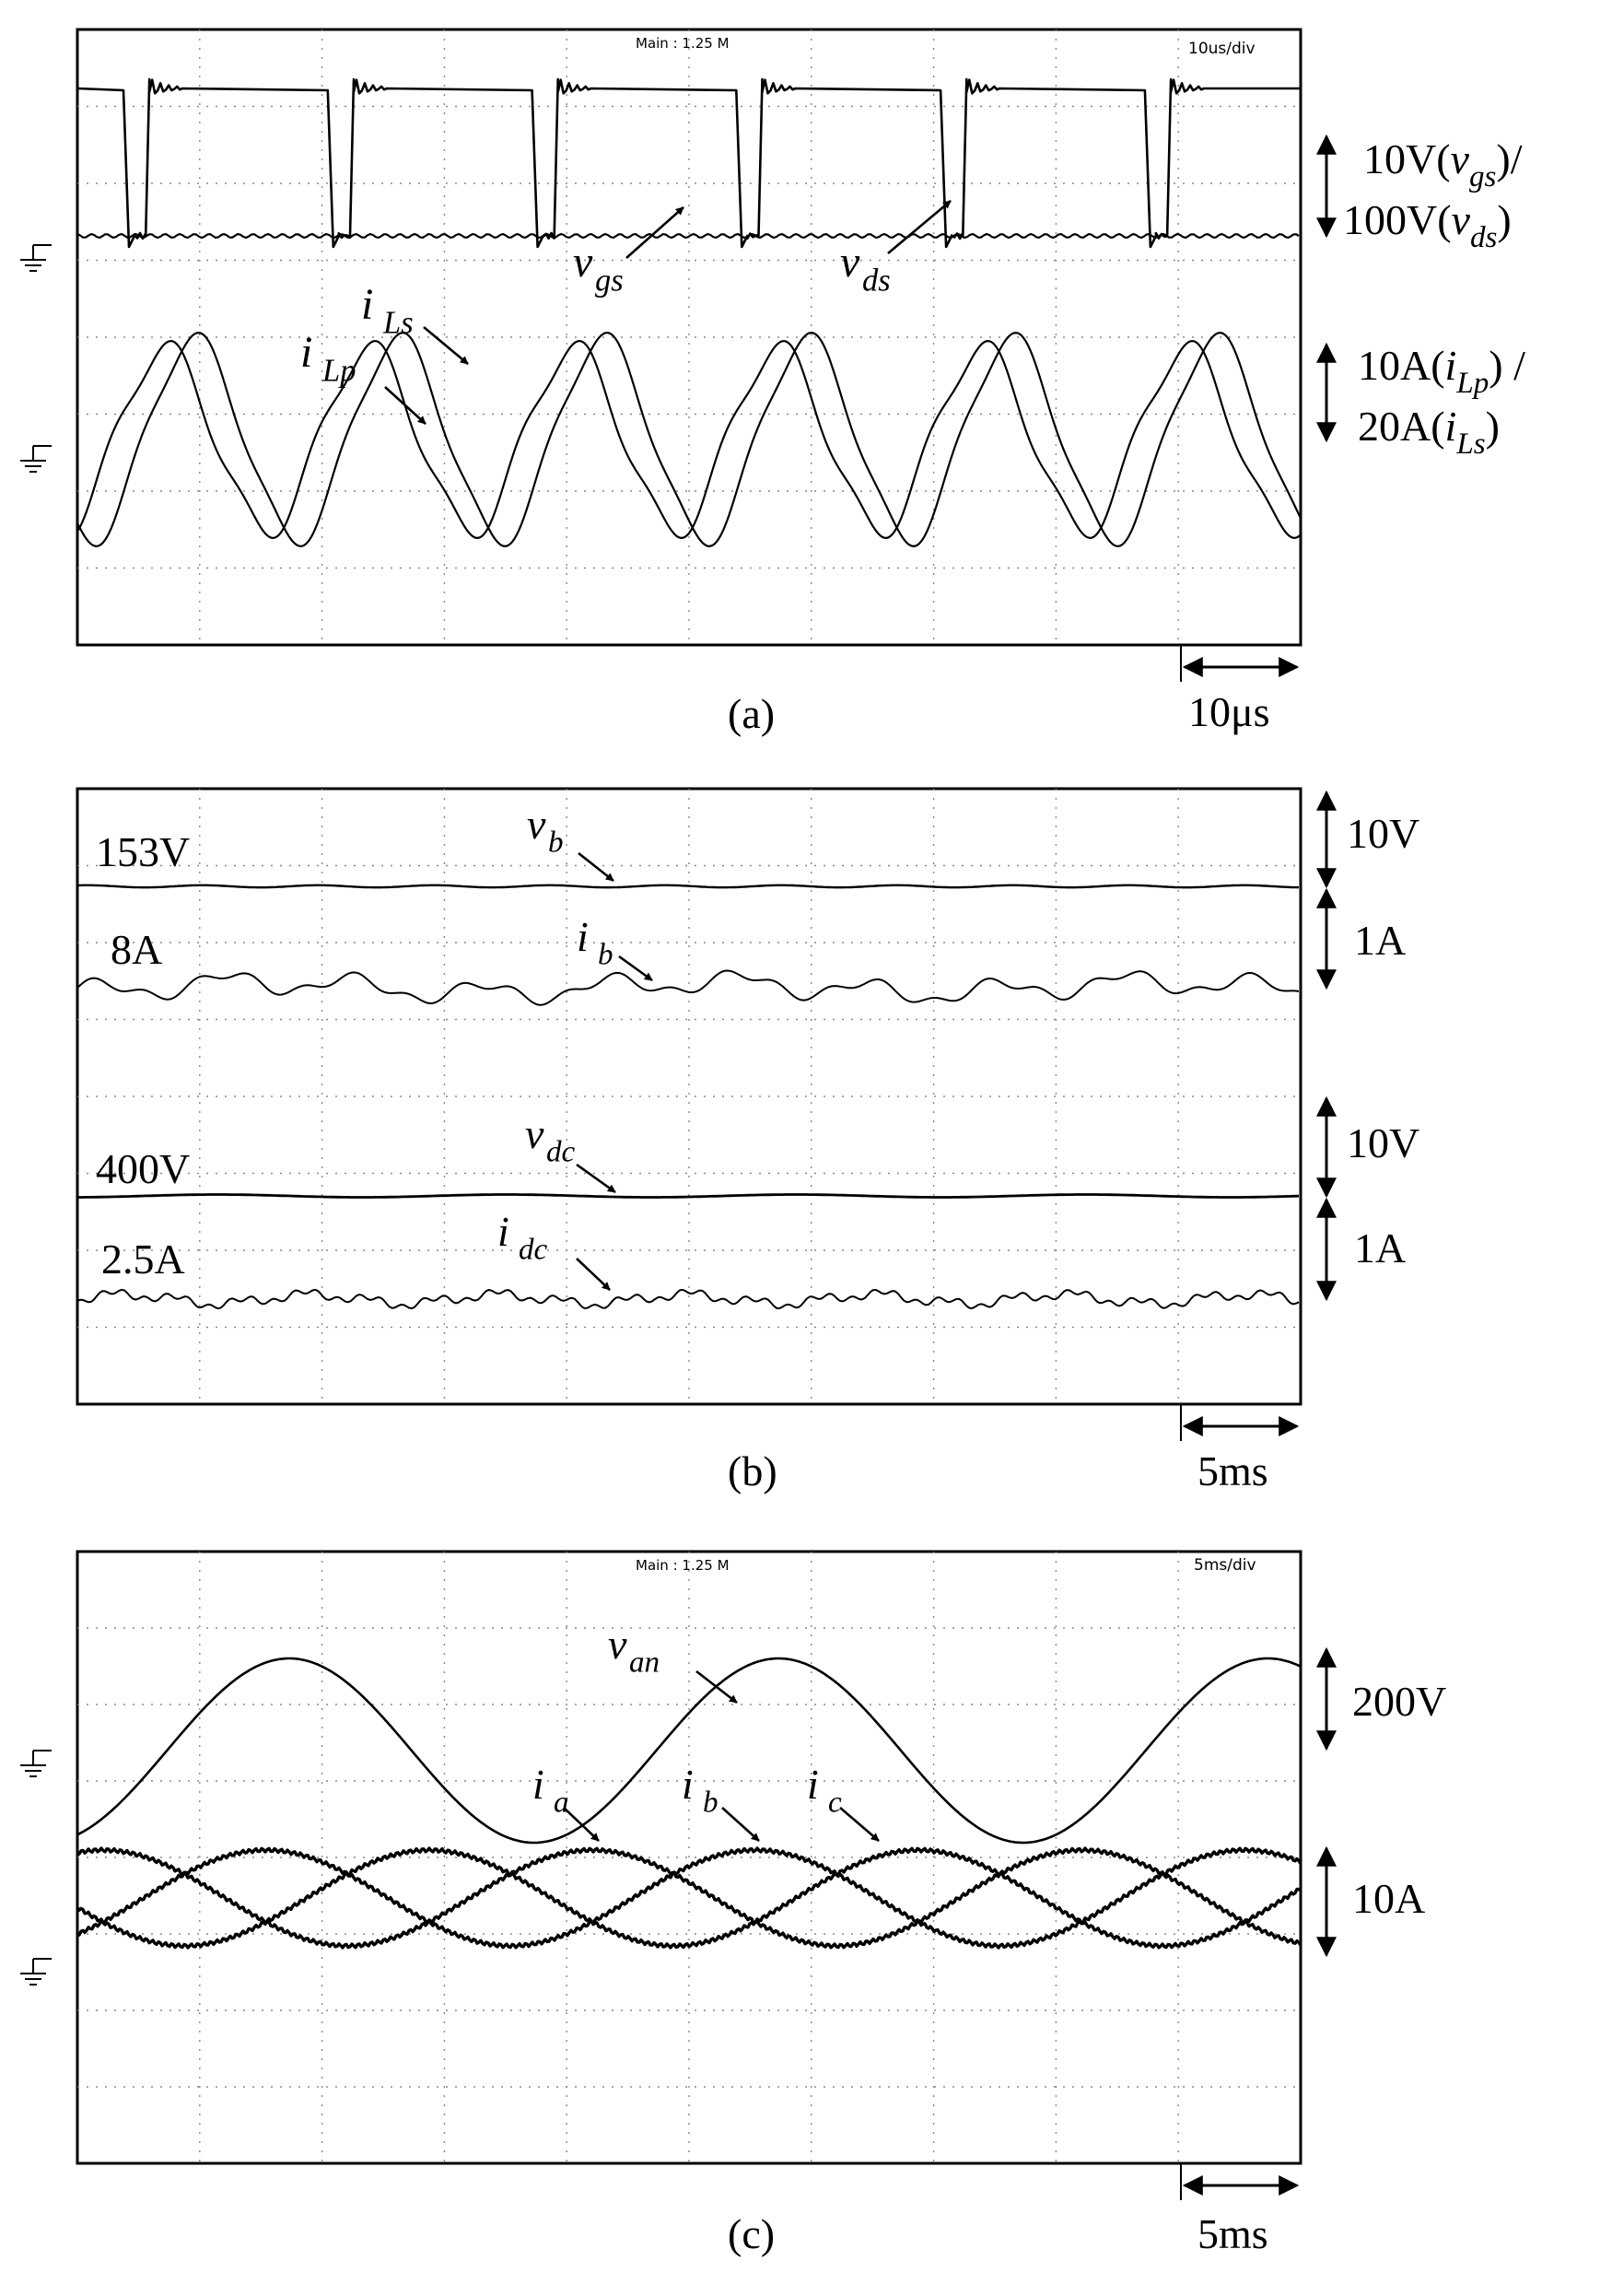  Describe the element at coordinates (740, 1825) in the screenshot. I see `arrow-ib-c` at that location.